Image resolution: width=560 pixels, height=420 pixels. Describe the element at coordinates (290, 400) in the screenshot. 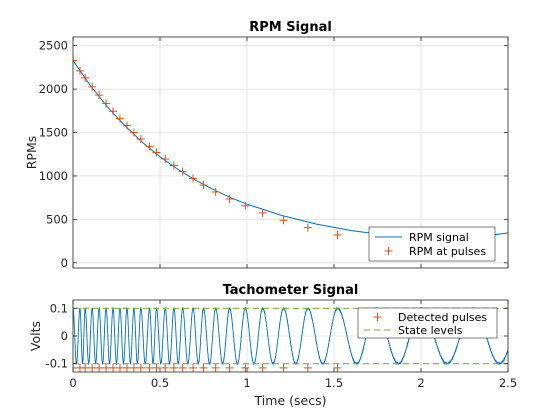

I see `x-axis-label: Time (secs)` at that location.